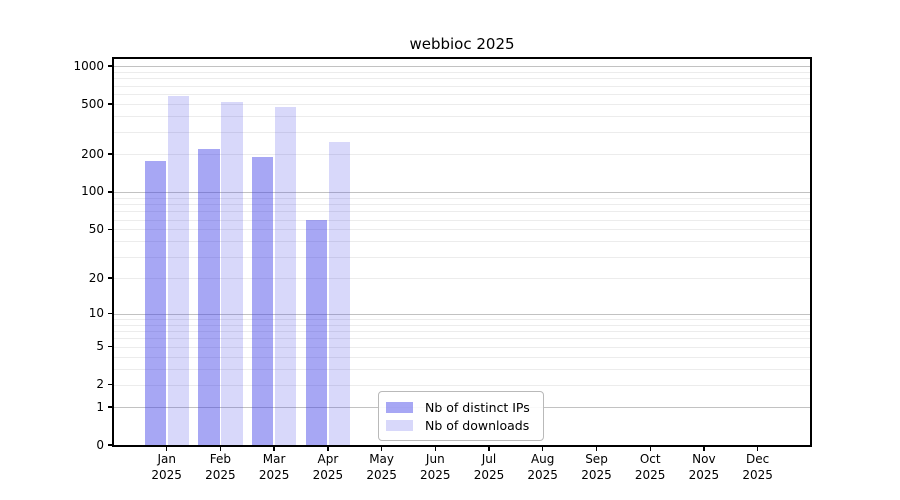  I want to click on bar-feb-distinct-ips, so click(209, 296).